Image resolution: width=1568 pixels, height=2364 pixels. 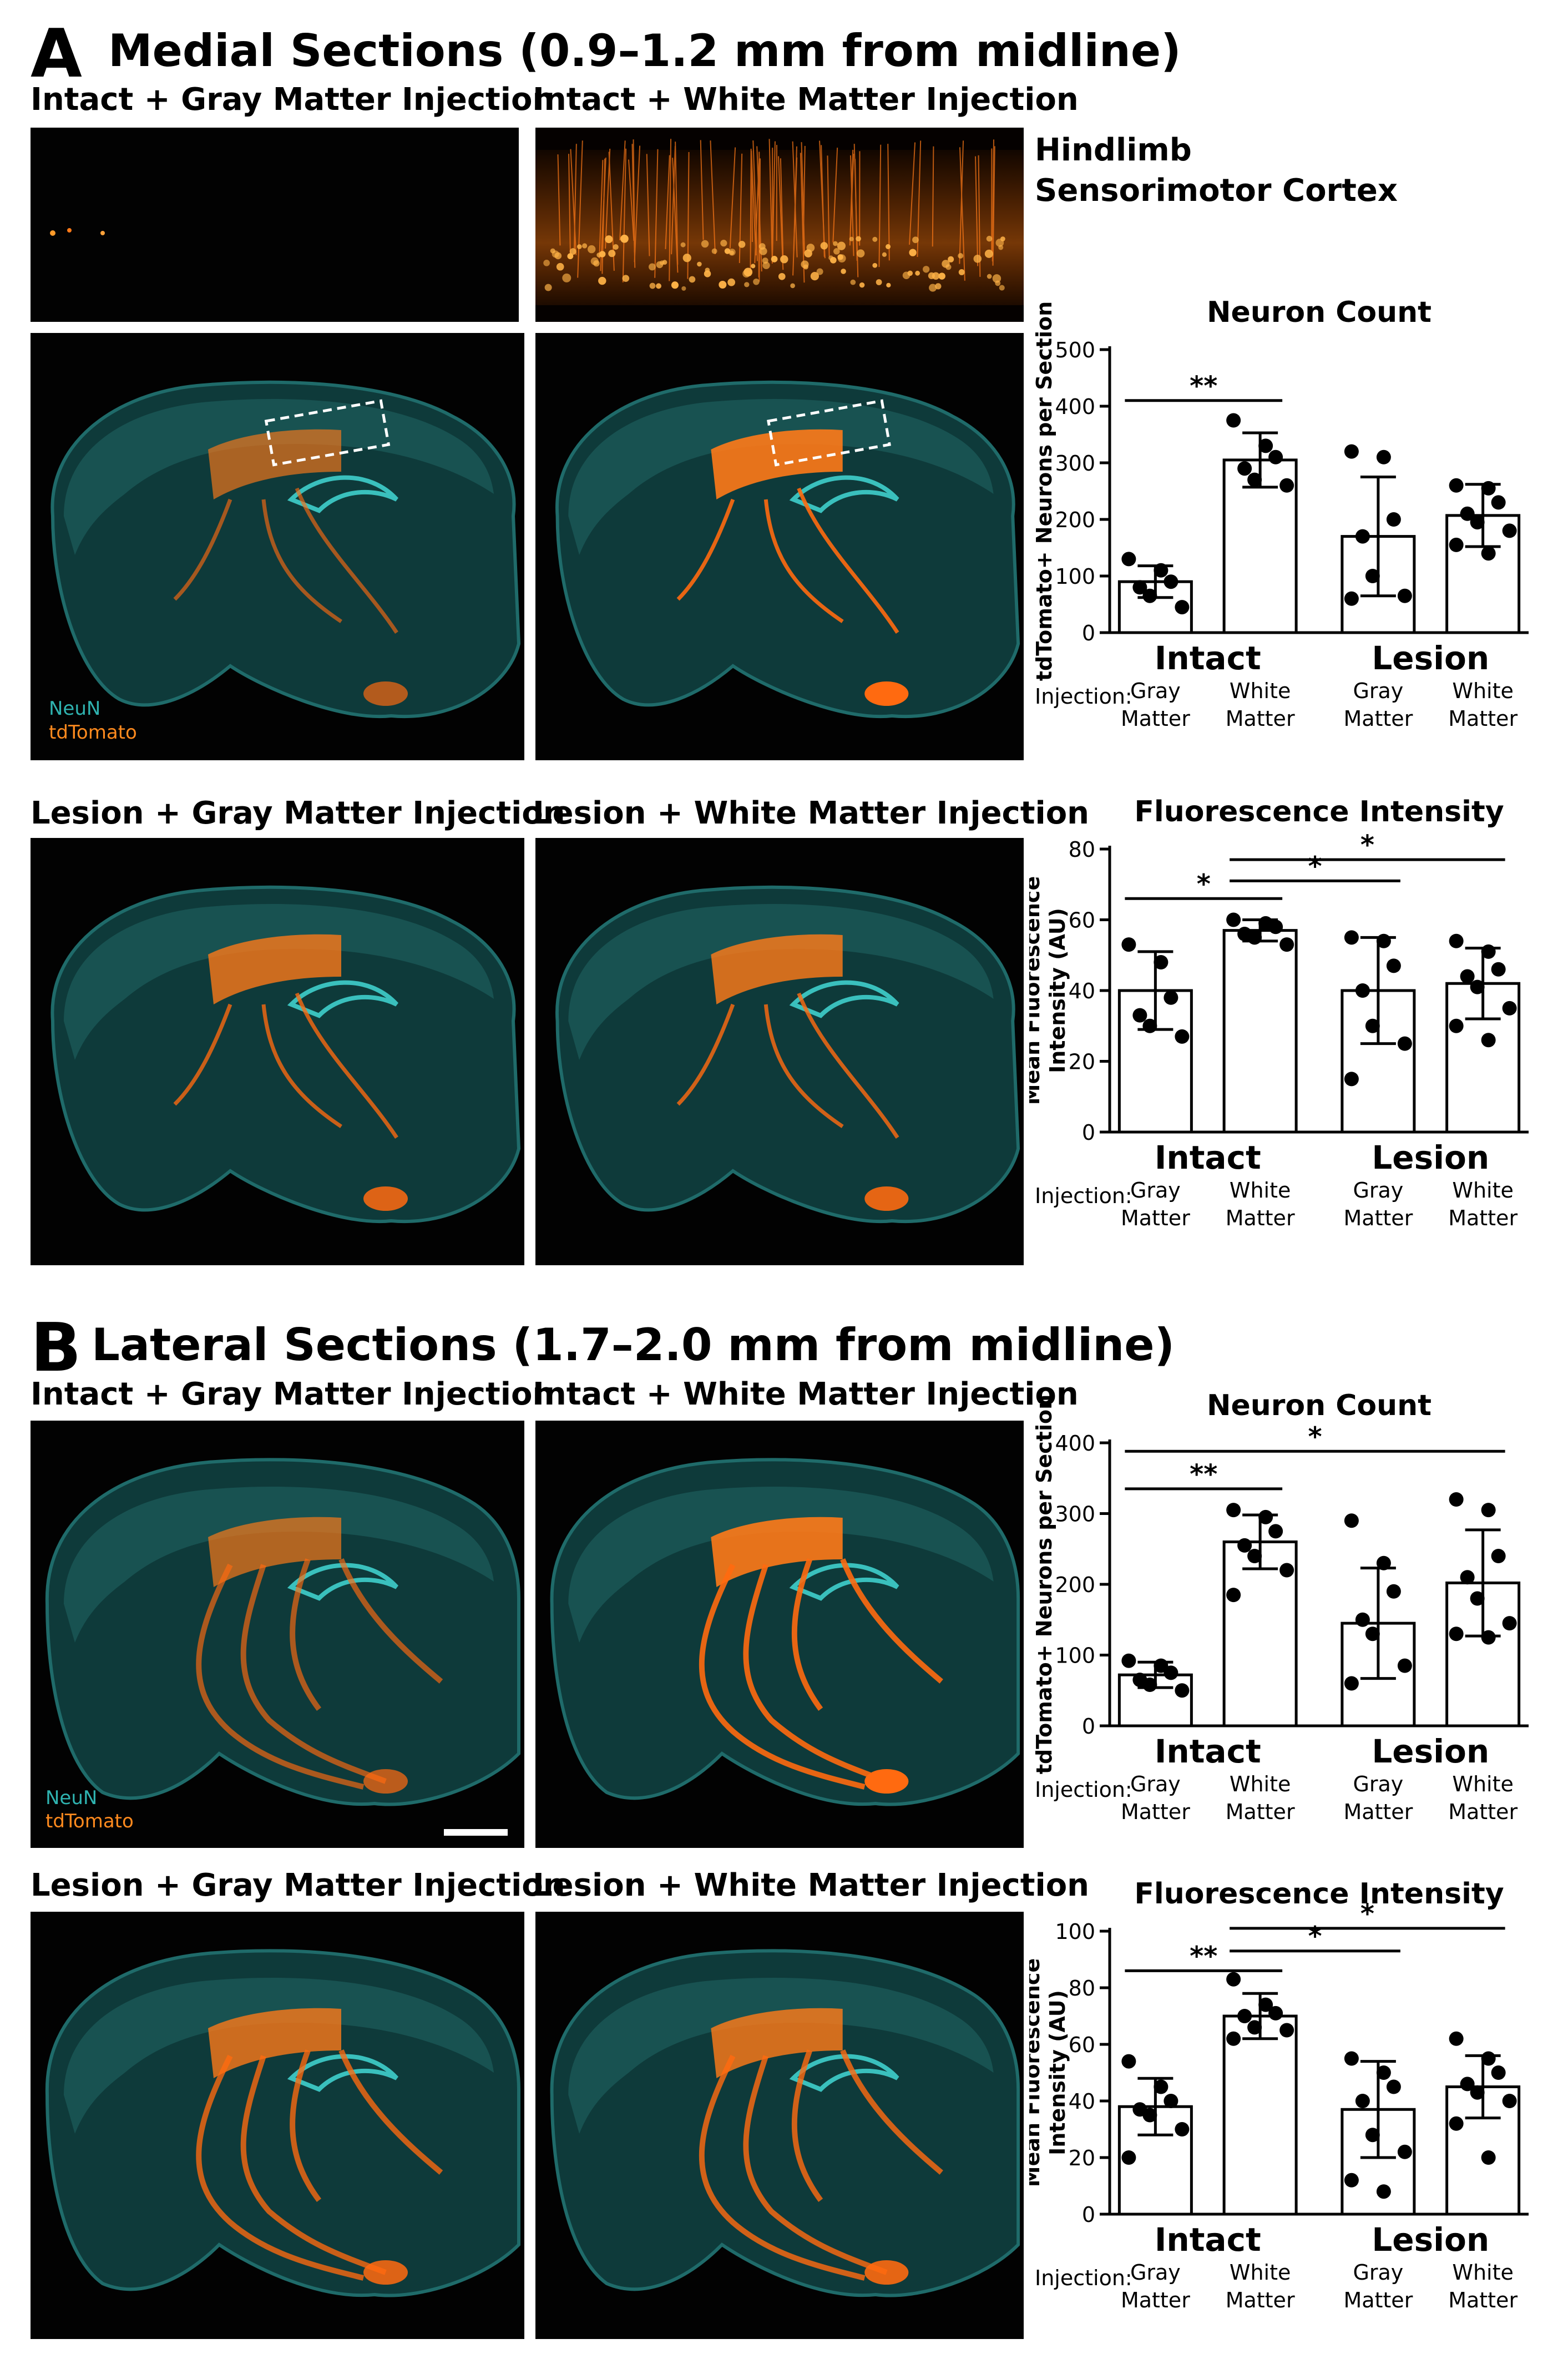 I want to click on label-b-intact-white: Intact + White Matter Injection, so click(x=806, y=1394).